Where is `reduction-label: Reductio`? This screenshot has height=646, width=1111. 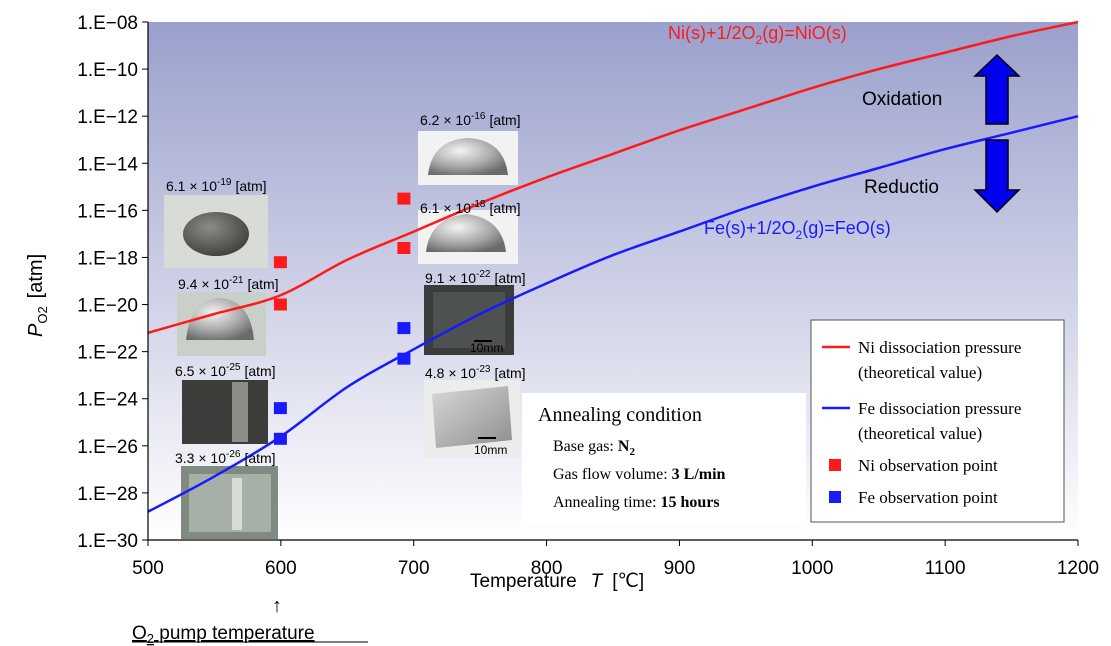 reduction-label: Reductio is located at coordinates (901, 187).